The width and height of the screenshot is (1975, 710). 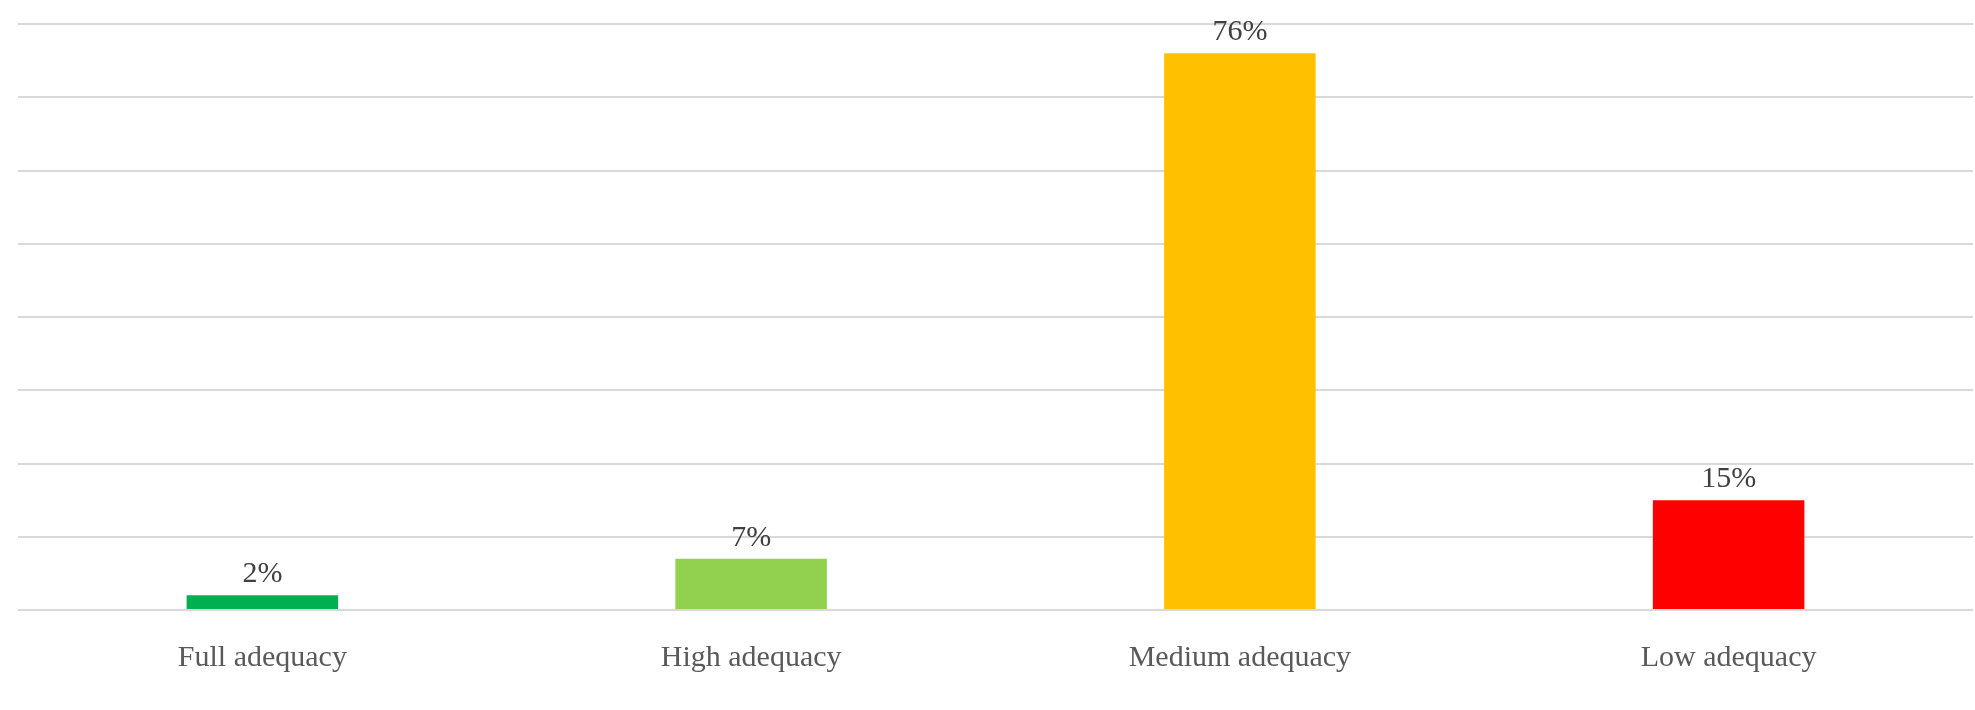 I want to click on x-tick-label: High adequacy, so click(x=751, y=655).